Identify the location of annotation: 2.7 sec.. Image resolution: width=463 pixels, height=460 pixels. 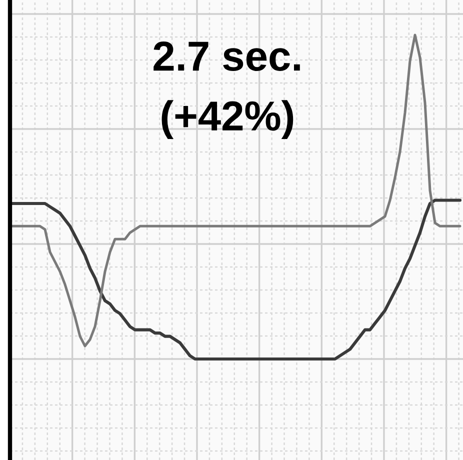
(227, 56).